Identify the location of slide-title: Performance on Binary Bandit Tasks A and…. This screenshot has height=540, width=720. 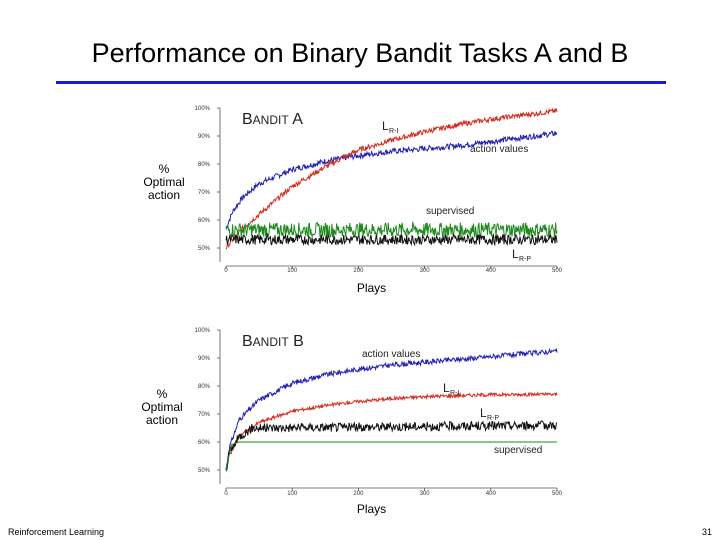
(360, 53).